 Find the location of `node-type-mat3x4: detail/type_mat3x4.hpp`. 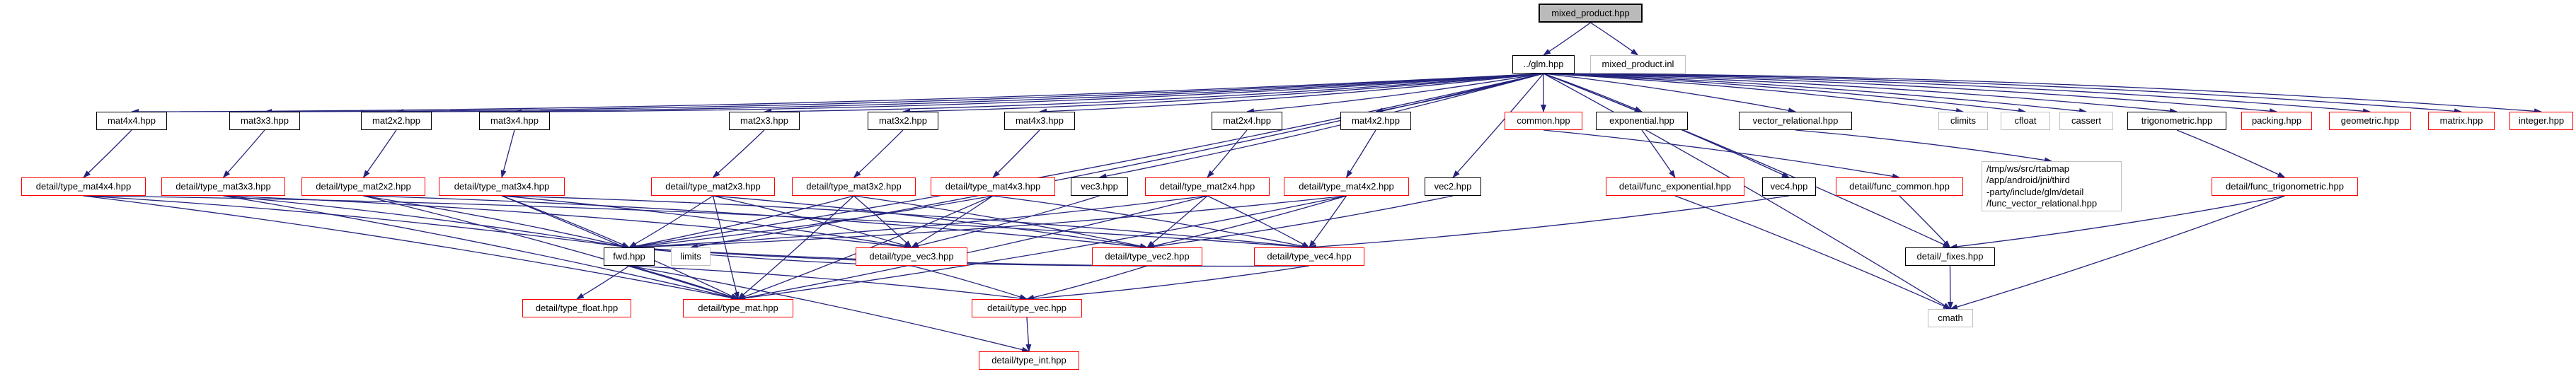

node-type-mat3x4: detail/type_mat3x4.hpp is located at coordinates (502, 186).